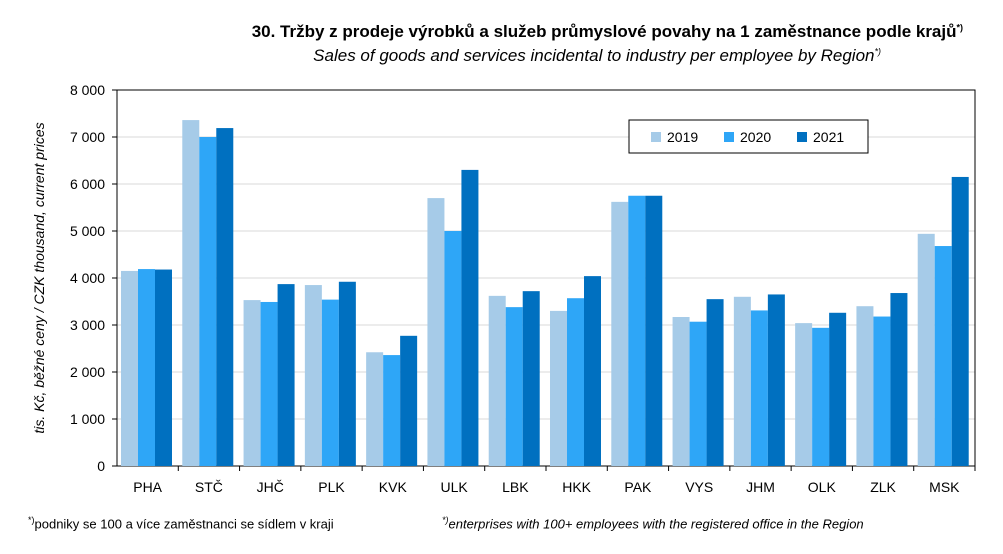 The height and width of the screenshot is (554, 1003). I want to click on bar-2019-ULK, so click(436, 332).